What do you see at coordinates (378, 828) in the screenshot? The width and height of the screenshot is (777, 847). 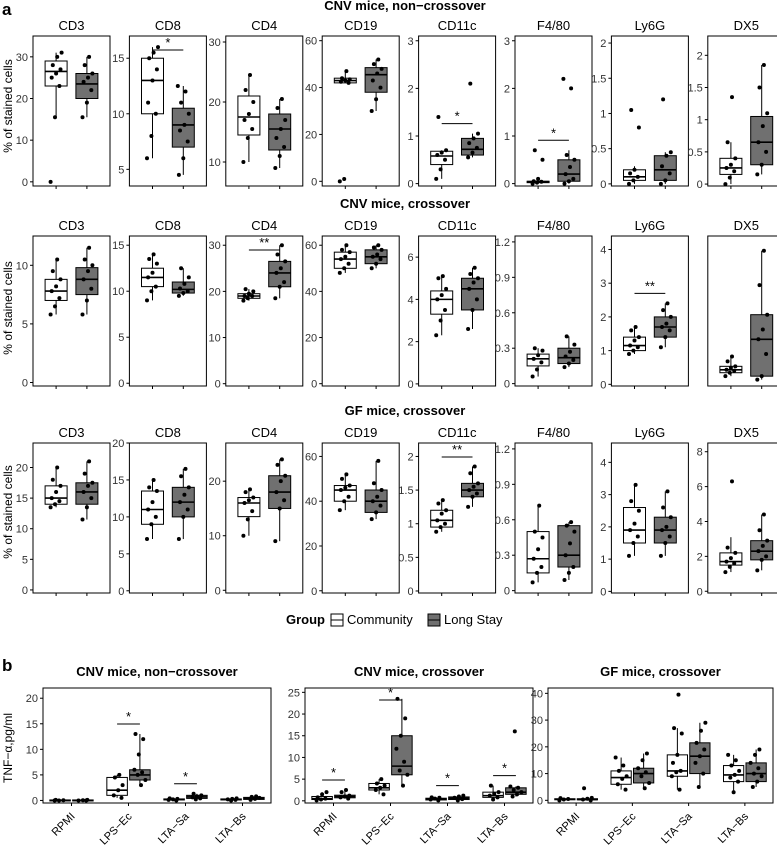 I see `x-tick-label: LPS−Ec` at bounding box center [378, 828].